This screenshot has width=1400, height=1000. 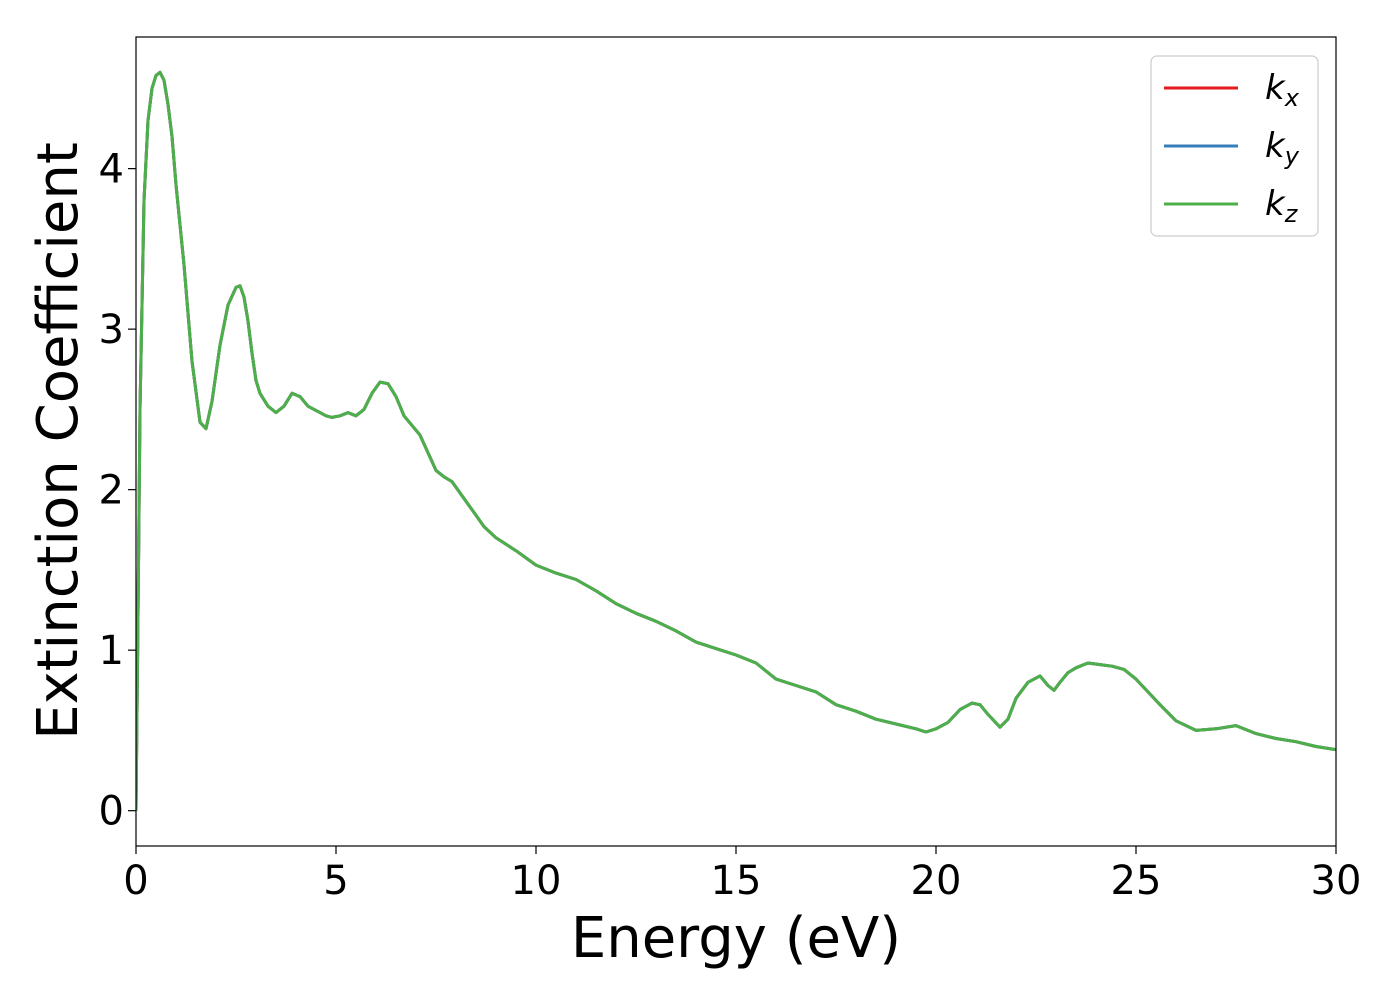 What do you see at coordinates (1282, 148) in the screenshot?
I see `legend-label-k_y: ky` at bounding box center [1282, 148].